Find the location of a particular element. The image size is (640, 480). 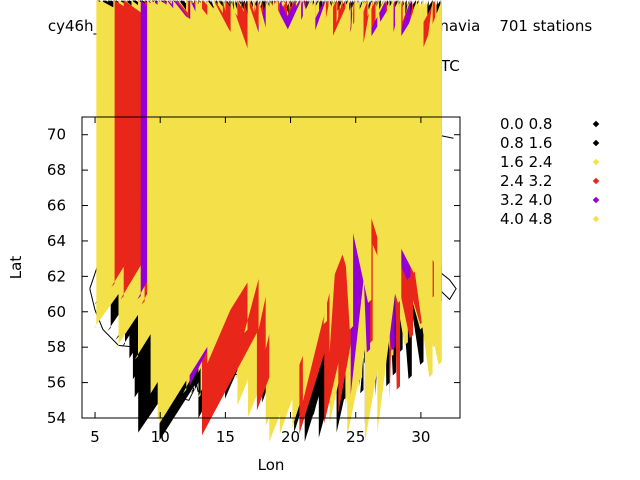

y-tick-label: 64 is located at coordinates (56, 241).